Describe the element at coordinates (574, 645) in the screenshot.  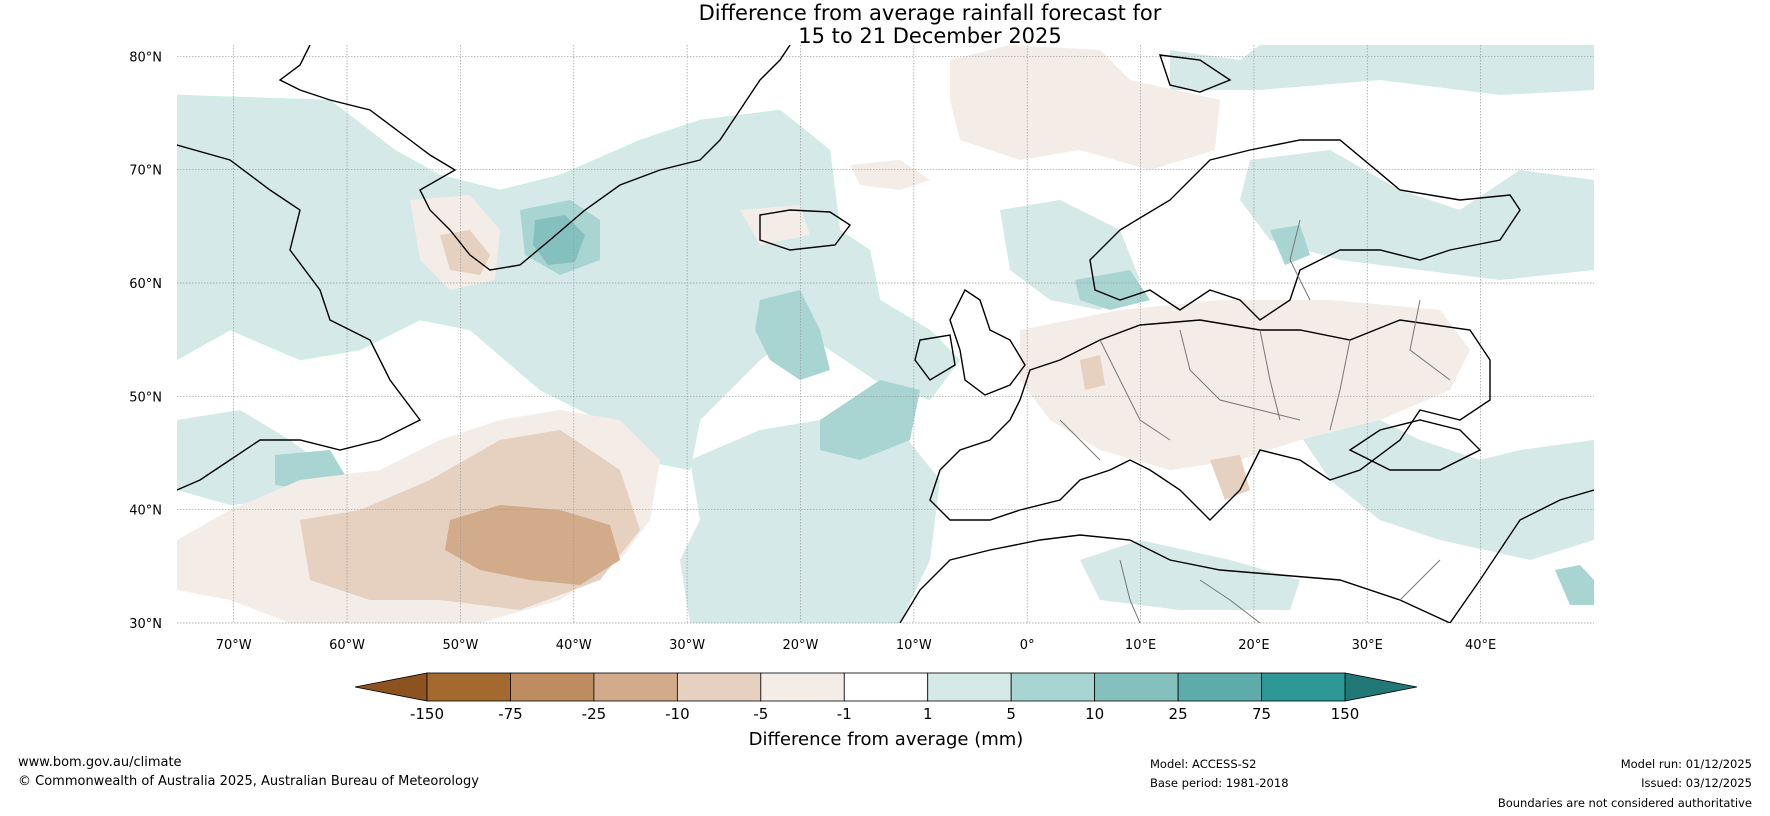
I see `longitude-label: 40°W` at that location.